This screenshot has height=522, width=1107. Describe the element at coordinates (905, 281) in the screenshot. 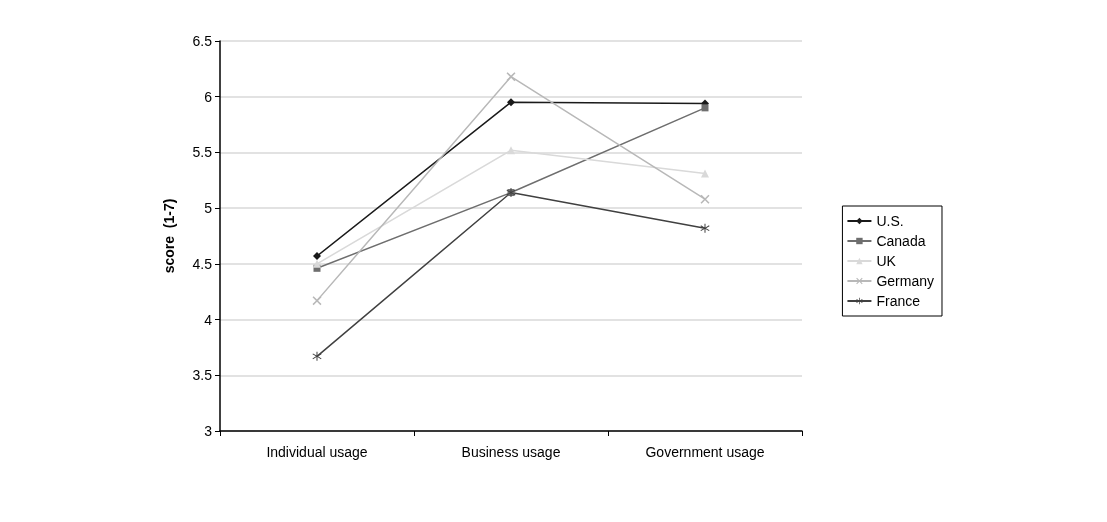

I see `legend-label: Germany` at that location.